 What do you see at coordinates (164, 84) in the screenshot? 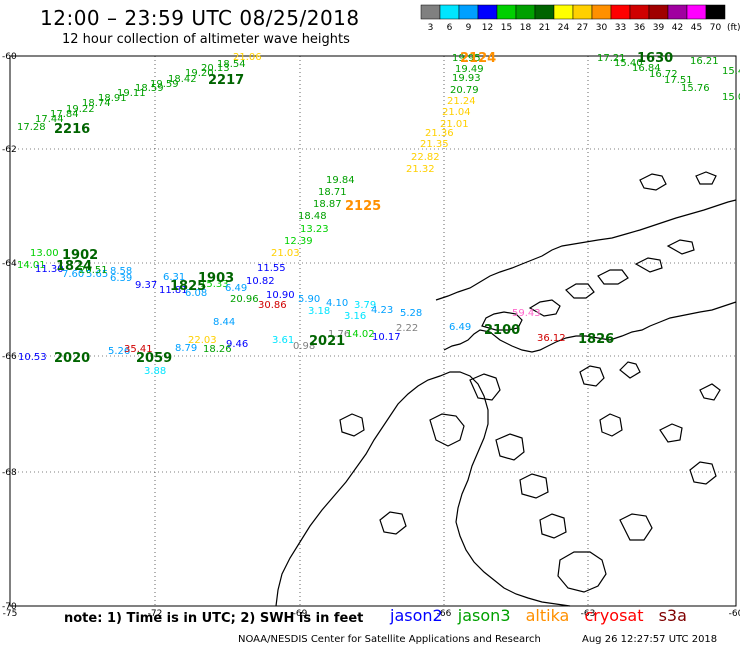
I see `wave-height-value: 19.59` at bounding box center [164, 84].